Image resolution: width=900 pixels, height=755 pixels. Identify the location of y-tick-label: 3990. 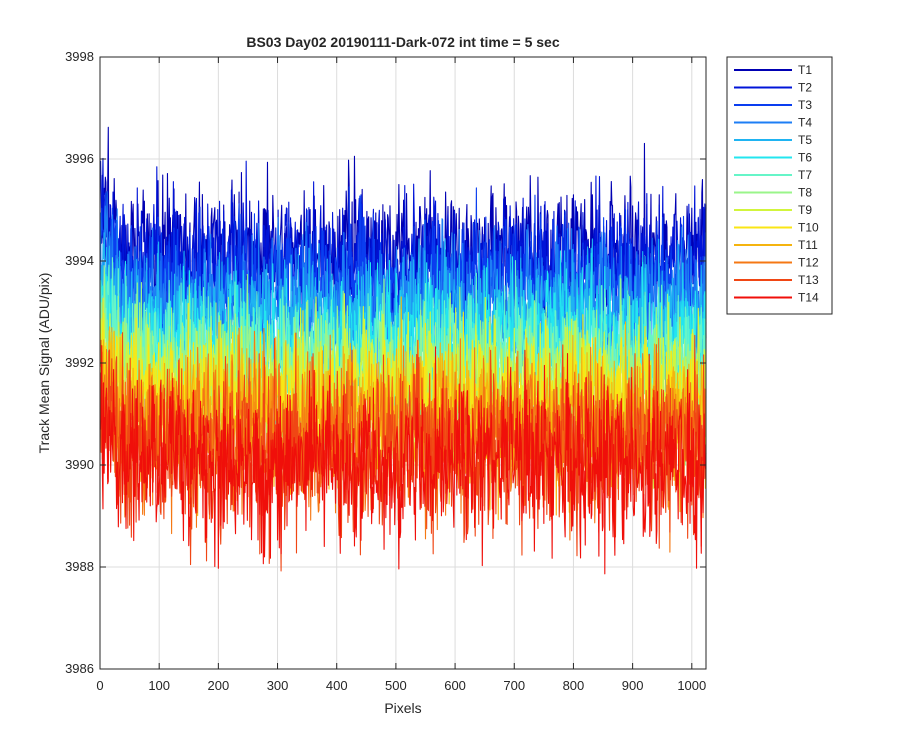
(79, 464).